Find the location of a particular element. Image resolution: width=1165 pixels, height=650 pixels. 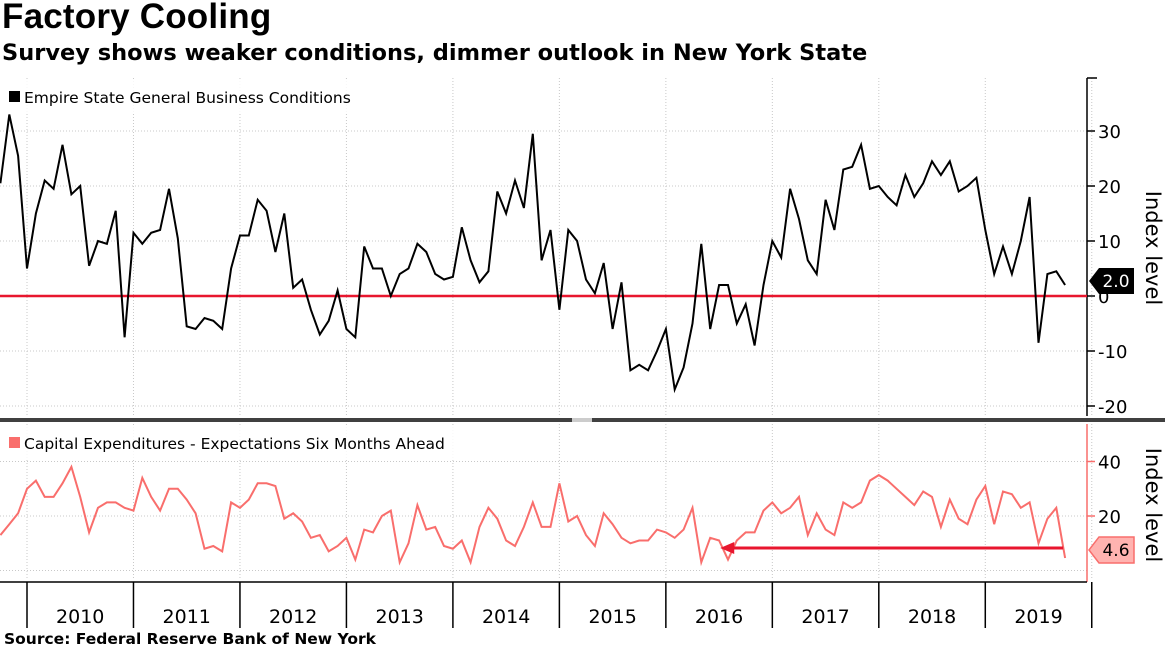

x-year-label: 2012 is located at coordinates (293, 617).